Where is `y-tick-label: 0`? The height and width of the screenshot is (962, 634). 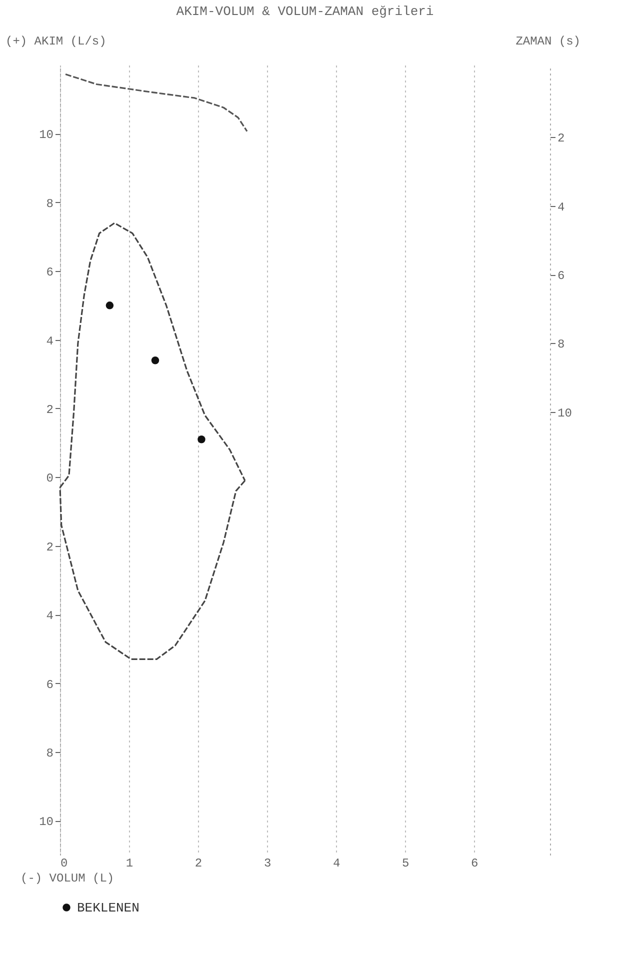 y-tick-label: 0 is located at coordinates (50, 479).